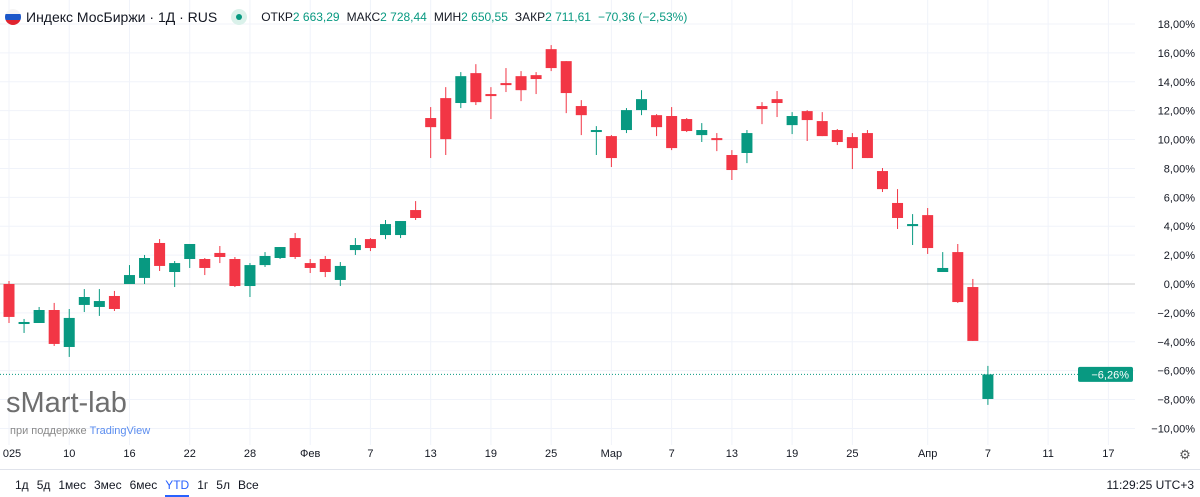 The width and height of the screenshot is (1200, 497). I want to click on x-tick-label: 16, so click(129, 454).